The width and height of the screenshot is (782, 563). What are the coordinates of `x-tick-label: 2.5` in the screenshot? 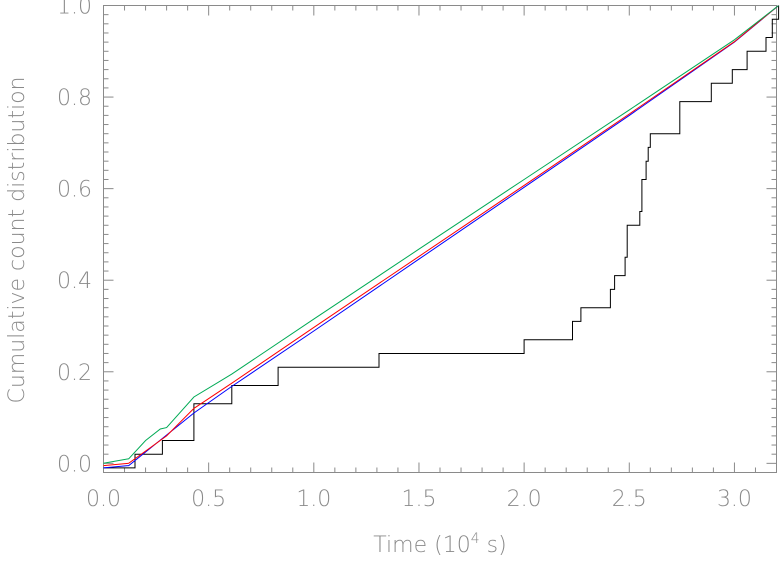 It's located at (629, 499).